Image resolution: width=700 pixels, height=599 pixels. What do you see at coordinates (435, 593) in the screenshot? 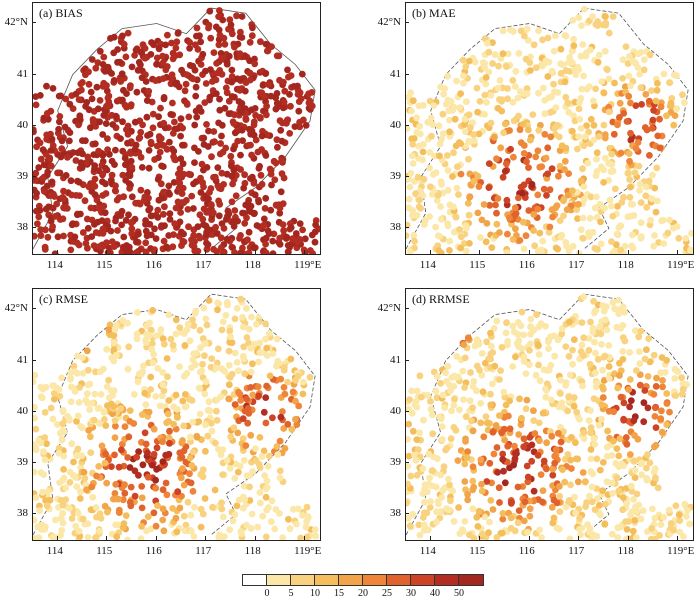
I see `colorbar-label: 40` at bounding box center [435, 593].